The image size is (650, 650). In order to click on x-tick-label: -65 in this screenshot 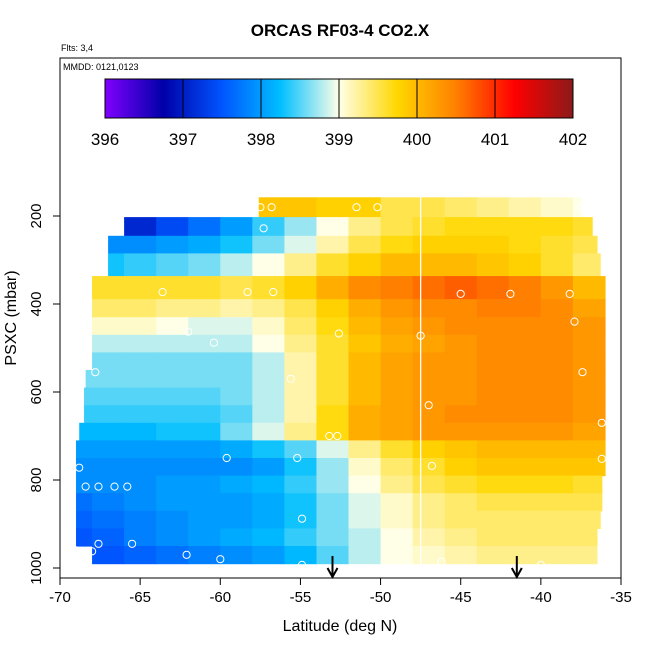, I will do `click(140, 597)`.